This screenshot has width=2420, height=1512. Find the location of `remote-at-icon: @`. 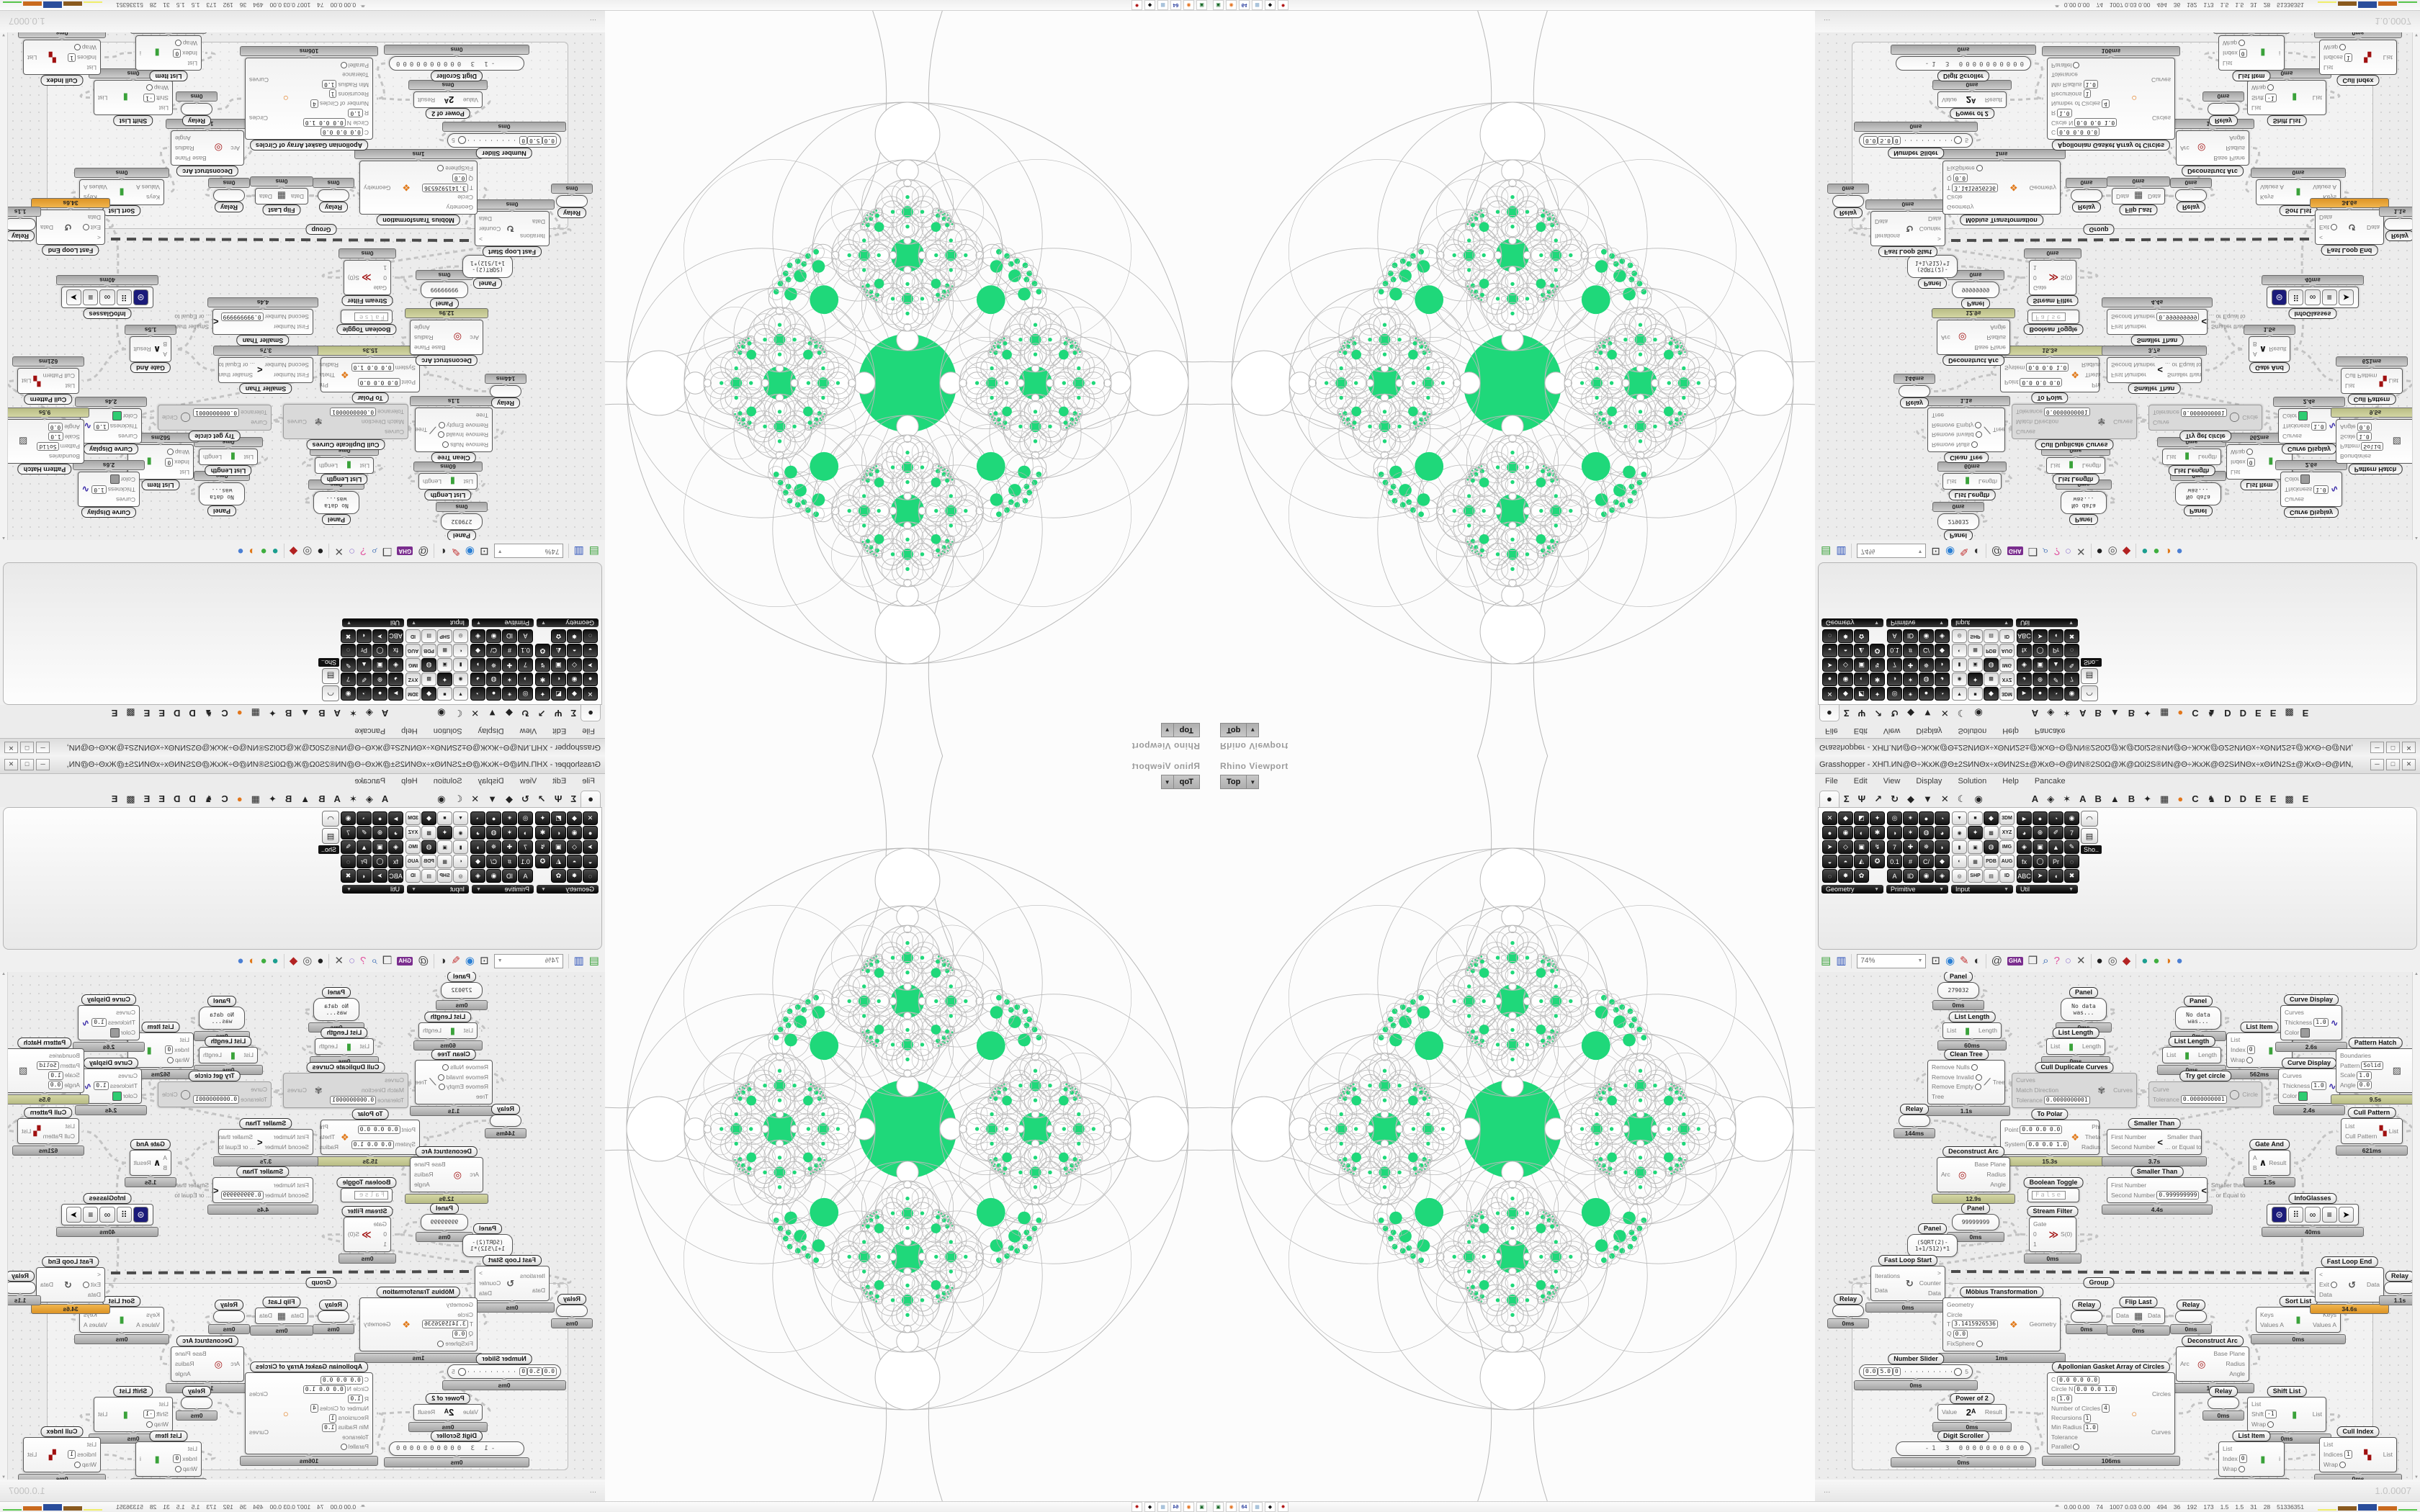

remote-at-icon: @ is located at coordinates (423, 551).